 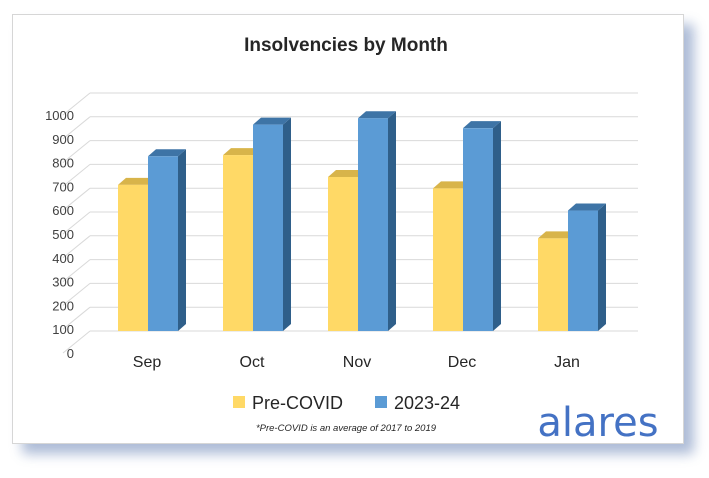 I want to click on y-tick-label: 500, so click(x=63, y=234).